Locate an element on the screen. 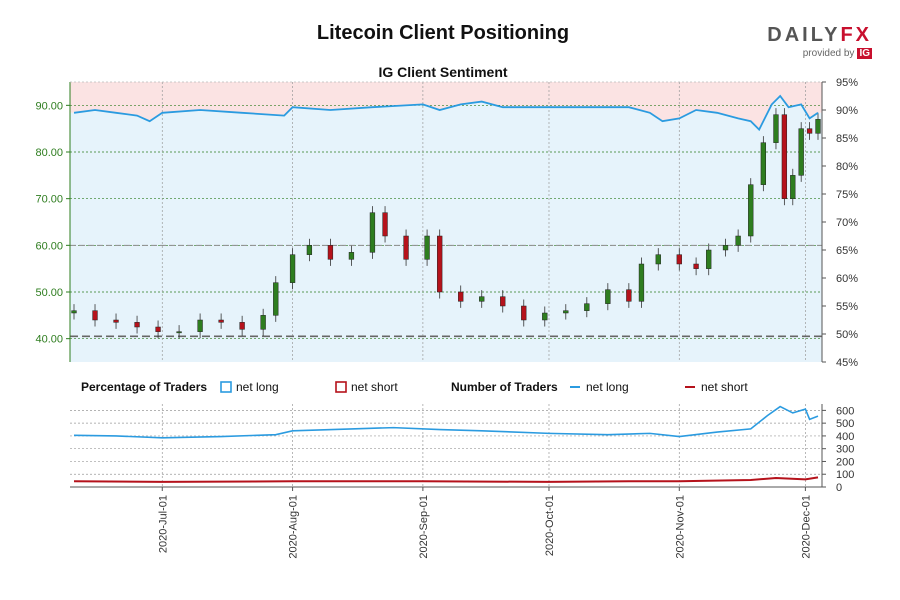 Image resolution: width=900 pixels, height=600 pixels. legend-pct-long-swatch is located at coordinates (226, 387).